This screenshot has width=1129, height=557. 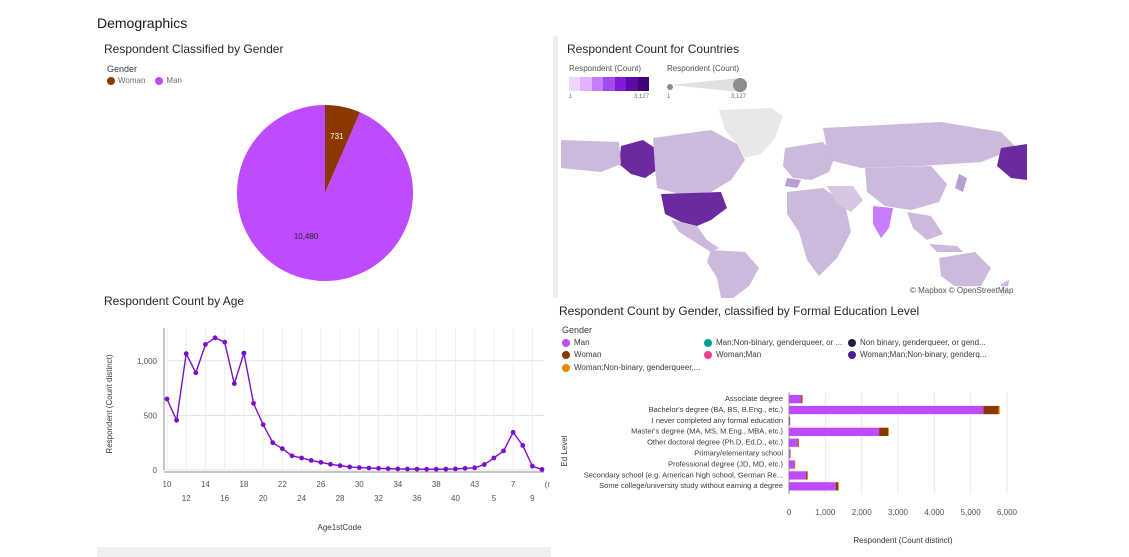 I want to click on legend-item-woman: Woman, so click(x=126, y=80).